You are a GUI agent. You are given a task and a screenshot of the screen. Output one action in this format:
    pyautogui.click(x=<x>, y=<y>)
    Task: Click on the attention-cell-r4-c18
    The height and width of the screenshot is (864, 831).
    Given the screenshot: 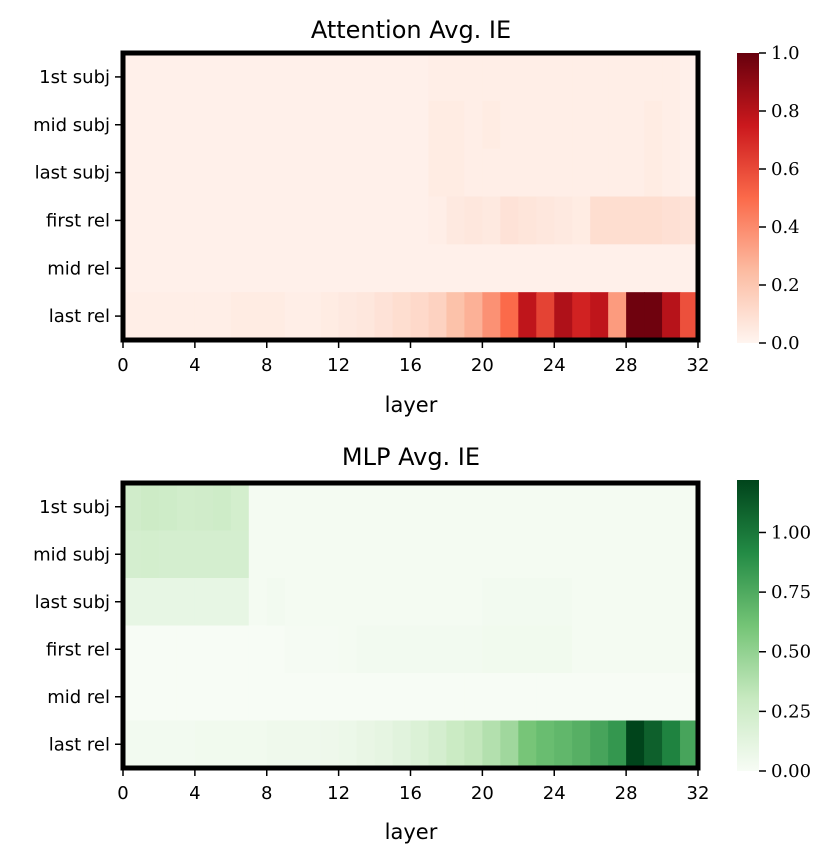 What is the action you would take?
    pyautogui.click(x=456, y=268)
    